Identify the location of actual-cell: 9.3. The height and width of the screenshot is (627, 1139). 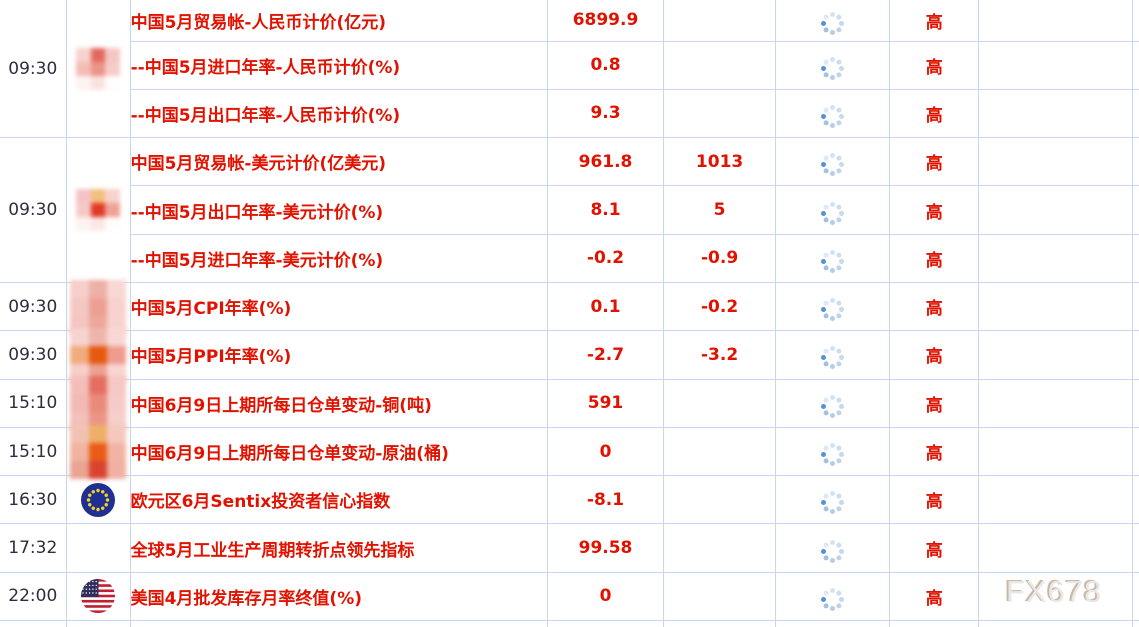
(605, 113).